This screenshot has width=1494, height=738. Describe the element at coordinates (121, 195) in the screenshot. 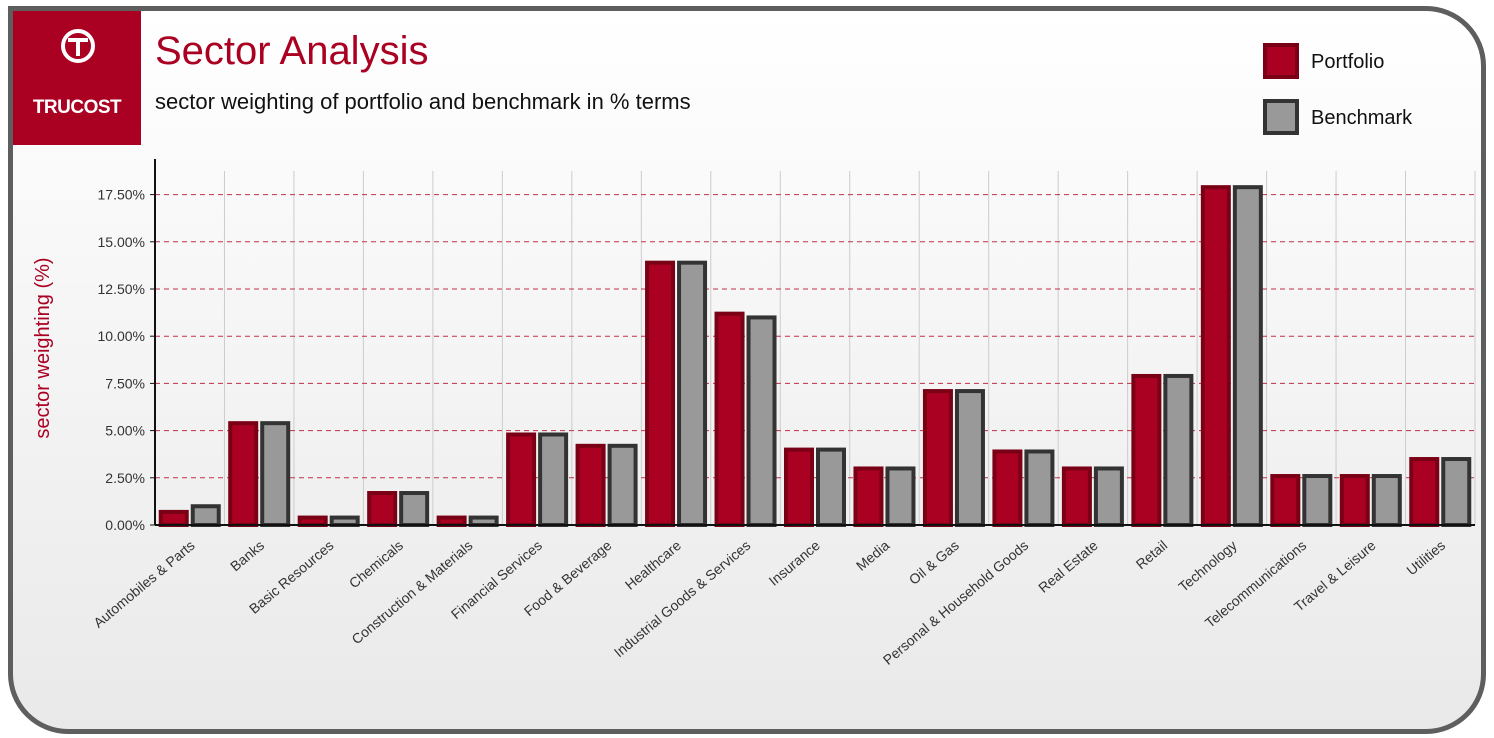

I see `y-tick-label: 17.50%` at that location.